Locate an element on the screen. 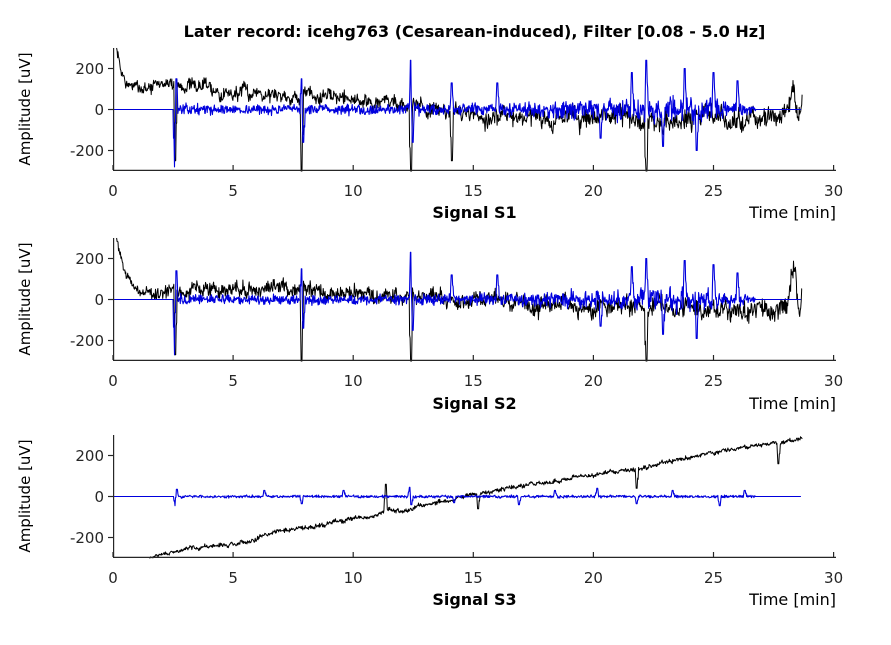  y-axis-label-s1: Amplitude [uV] is located at coordinates (25, 109).